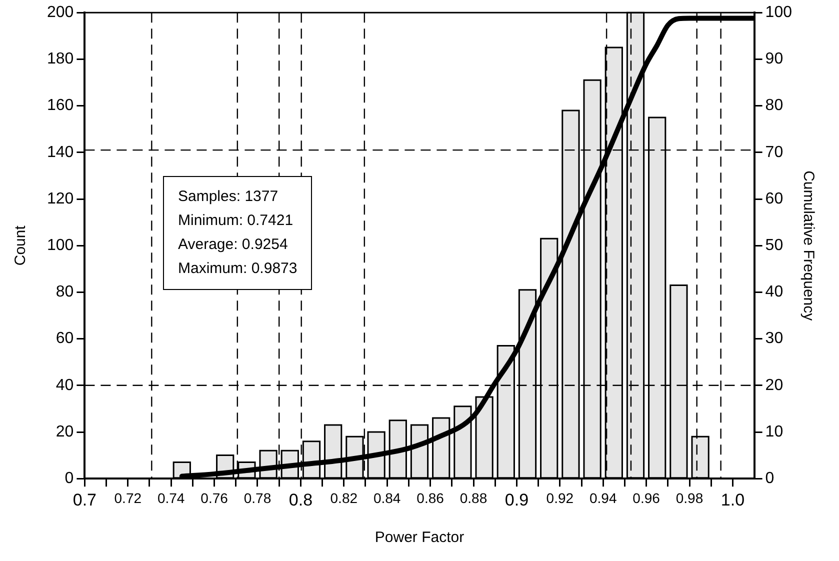  What do you see at coordinates (774, 245) in the screenshot?
I see `y2-tick-label: 50` at bounding box center [774, 245].